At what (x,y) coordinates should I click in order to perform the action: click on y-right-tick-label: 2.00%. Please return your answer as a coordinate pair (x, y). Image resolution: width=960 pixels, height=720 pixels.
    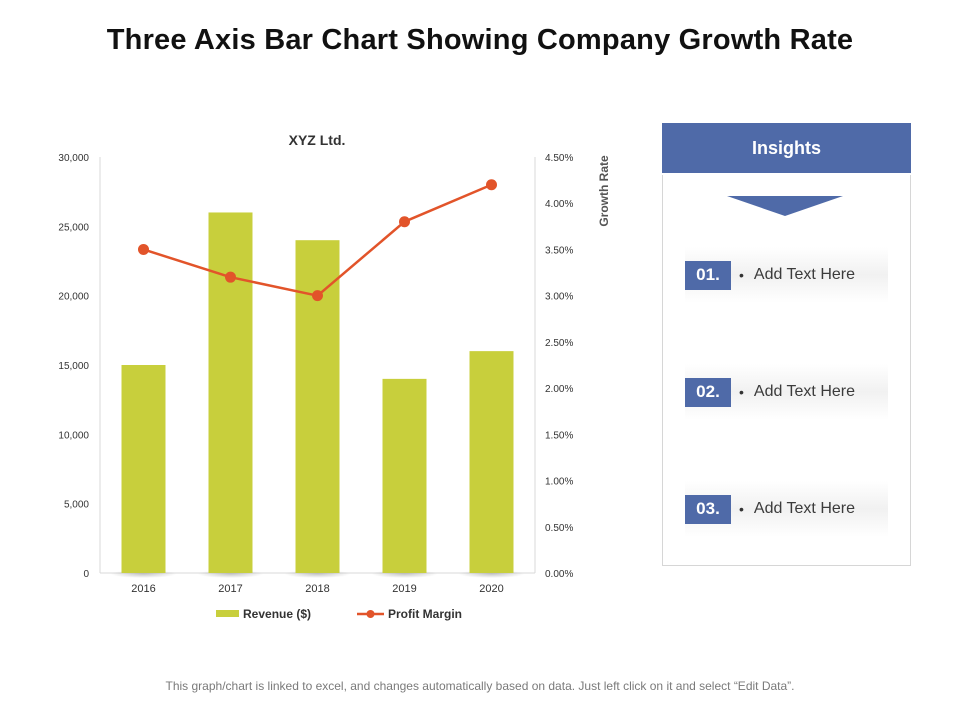
    Looking at the image, I should click on (559, 389).